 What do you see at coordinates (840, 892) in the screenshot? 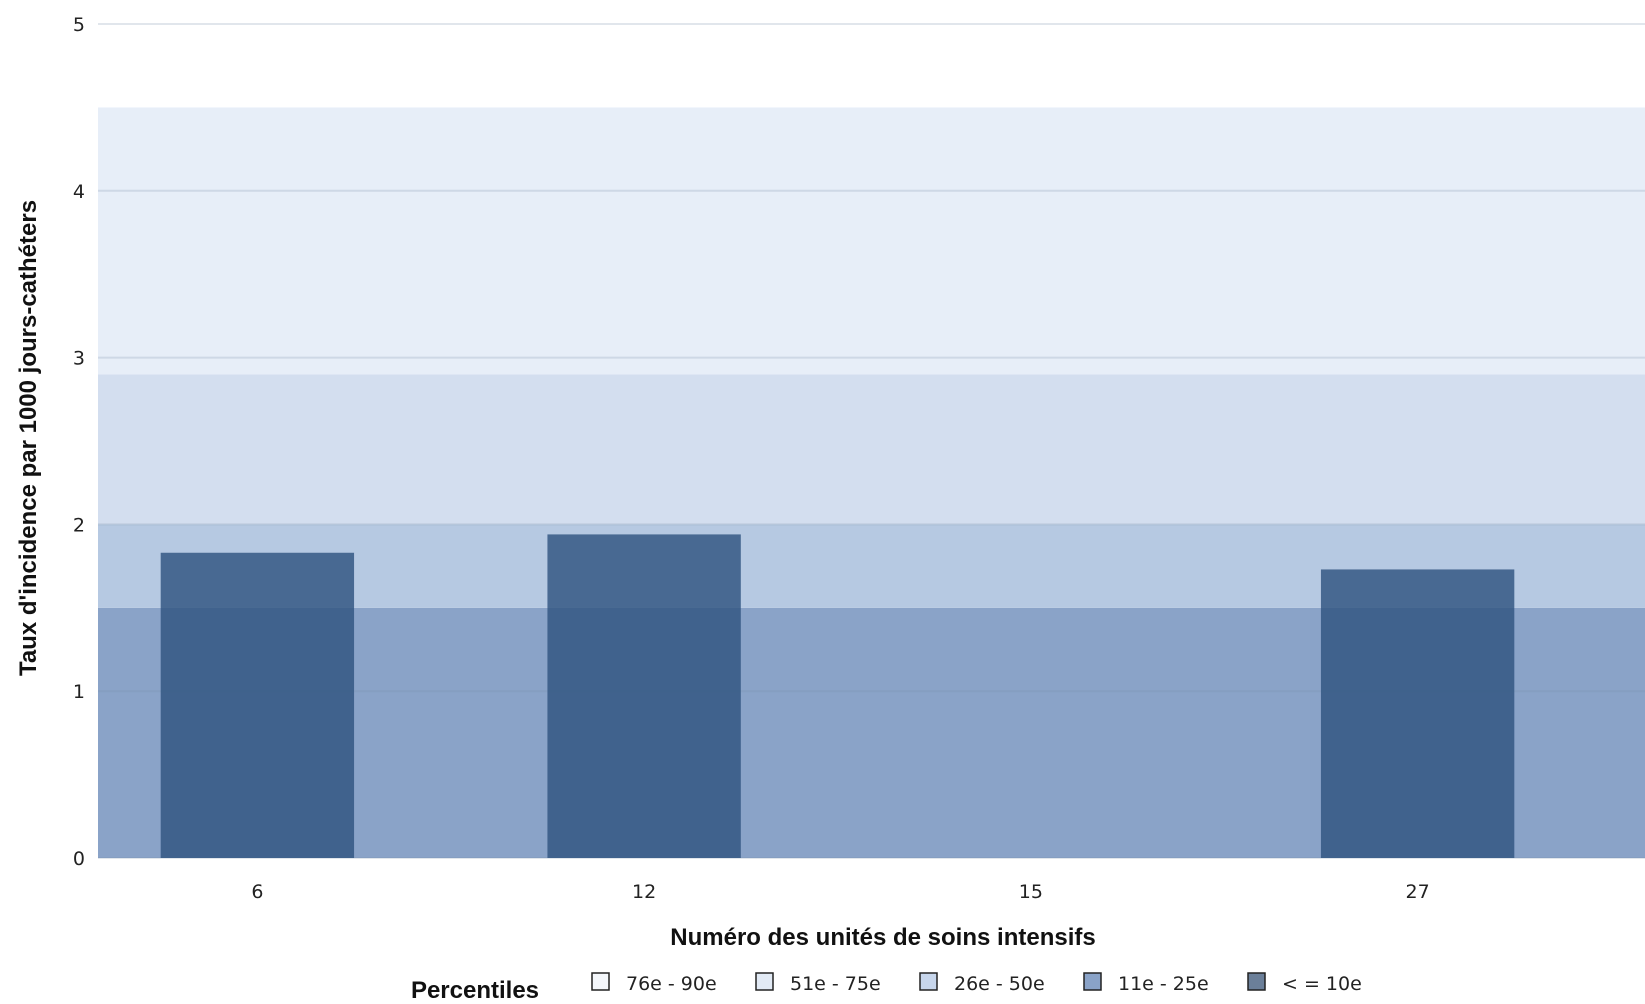
I see `x-axis-ticks: 6 12 15 27` at bounding box center [840, 892].